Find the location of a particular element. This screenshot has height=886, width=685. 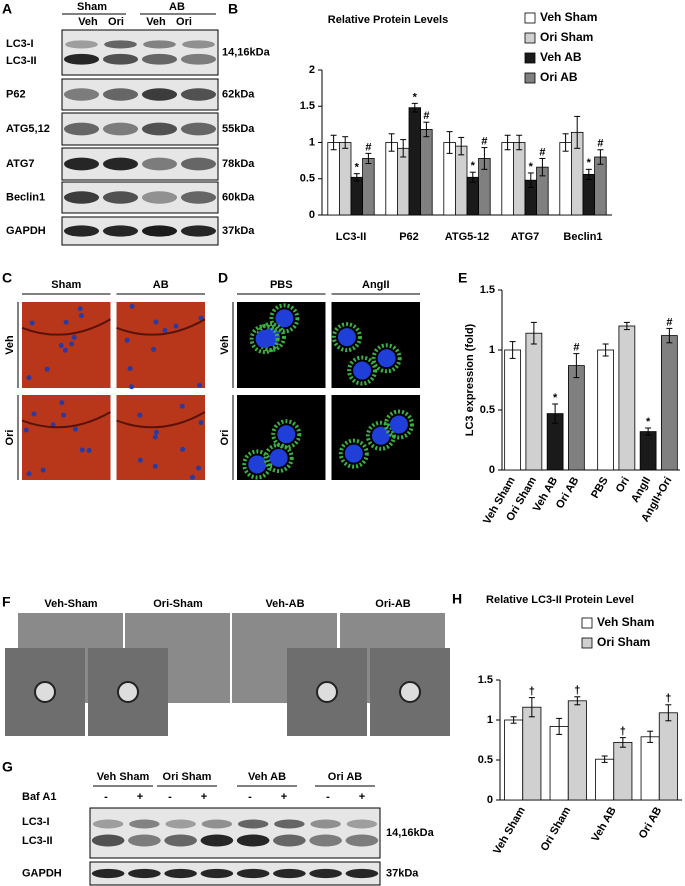

label: 14,16kDa is located at coordinates (410, 833).